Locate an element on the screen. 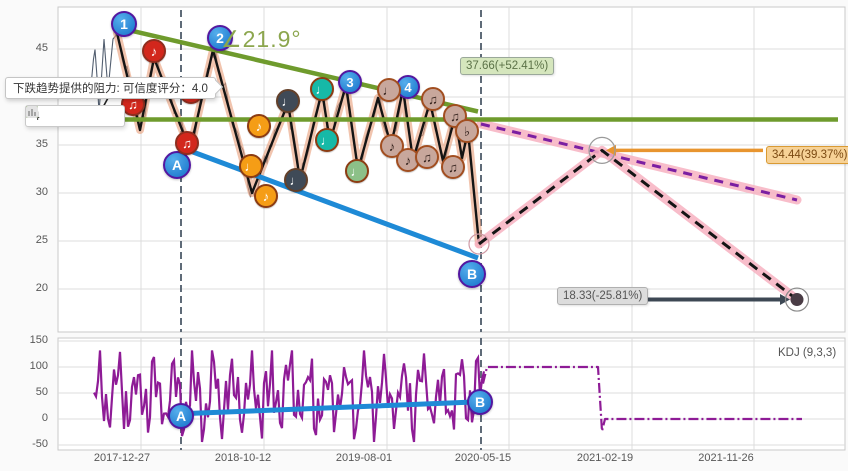 The image size is (848, 471). target-mid-arrow-head is located at coordinates (611, 150).